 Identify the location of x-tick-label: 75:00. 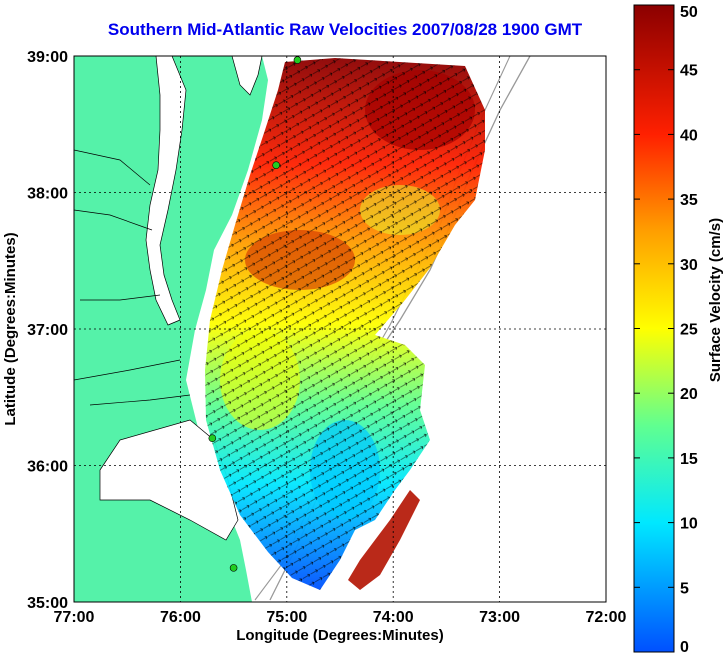
(286, 617).